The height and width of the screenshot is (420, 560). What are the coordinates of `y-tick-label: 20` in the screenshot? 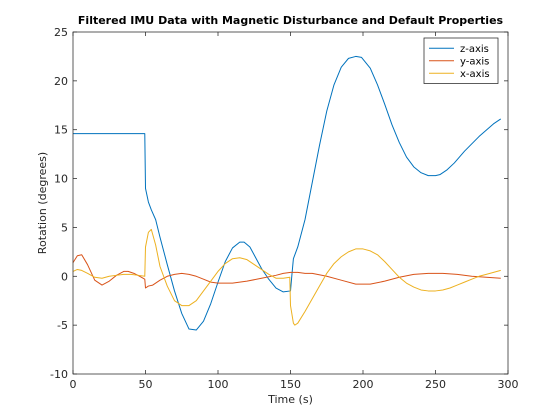 It's located at (61, 81).